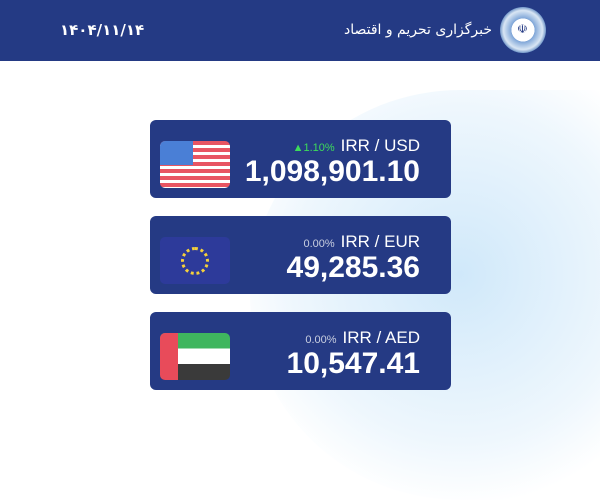 The width and height of the screenshot is (600, 500). Describe the element at coordinates (195, 356) in the screenshot. I see `uae-flag-icon` at that location.